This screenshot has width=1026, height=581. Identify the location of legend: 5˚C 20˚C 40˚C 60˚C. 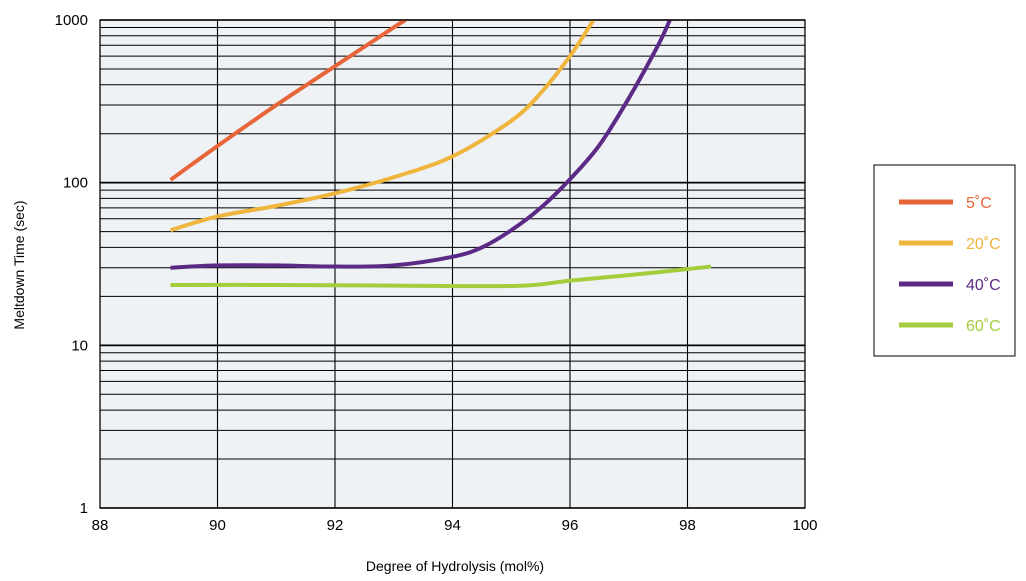
(944, 260).